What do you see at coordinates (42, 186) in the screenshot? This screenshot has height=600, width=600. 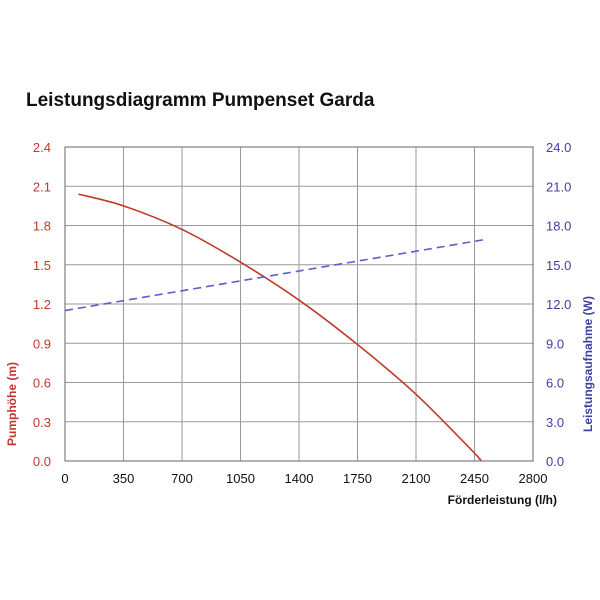 I see `y-tick-label: 2.1` at bounding box center [42, 186].